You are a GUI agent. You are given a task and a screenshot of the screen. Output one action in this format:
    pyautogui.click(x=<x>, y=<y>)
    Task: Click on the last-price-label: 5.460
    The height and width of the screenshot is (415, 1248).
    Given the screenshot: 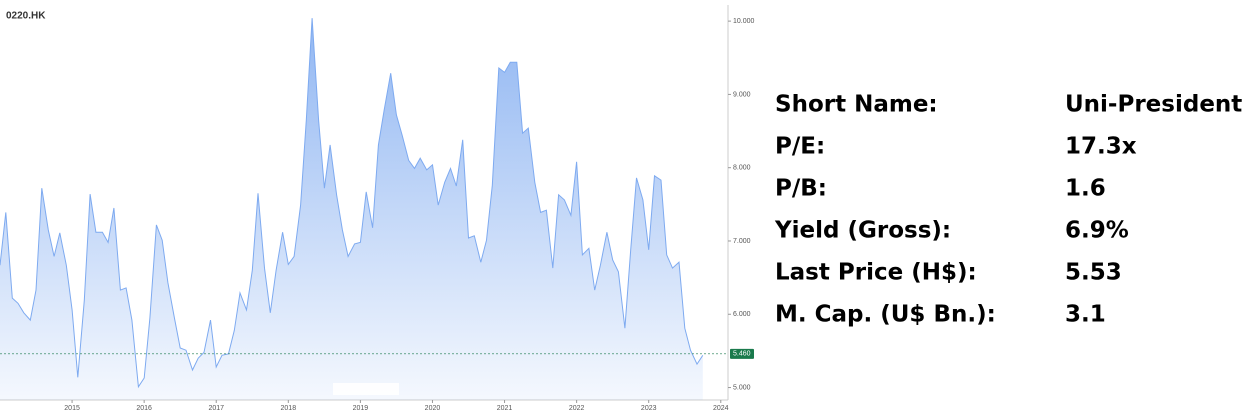 What is the action you would take?
    pyautogui.click(x=742, y=354)
    